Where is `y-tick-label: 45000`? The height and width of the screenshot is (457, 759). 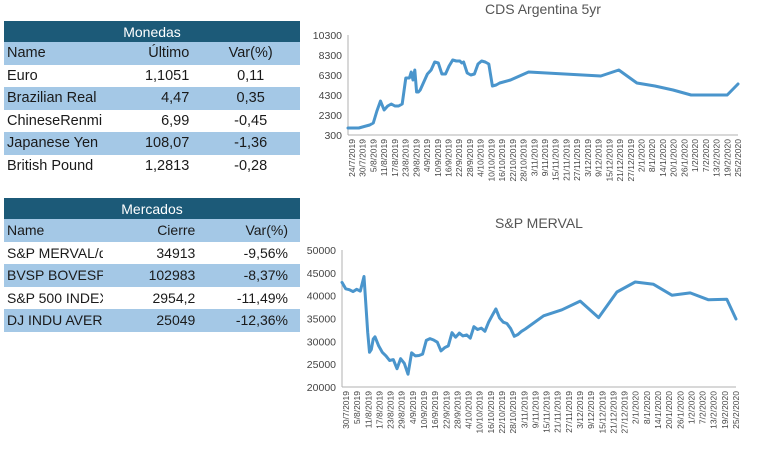 y-tick-label: 45000 is located at coordinates (321, 274).